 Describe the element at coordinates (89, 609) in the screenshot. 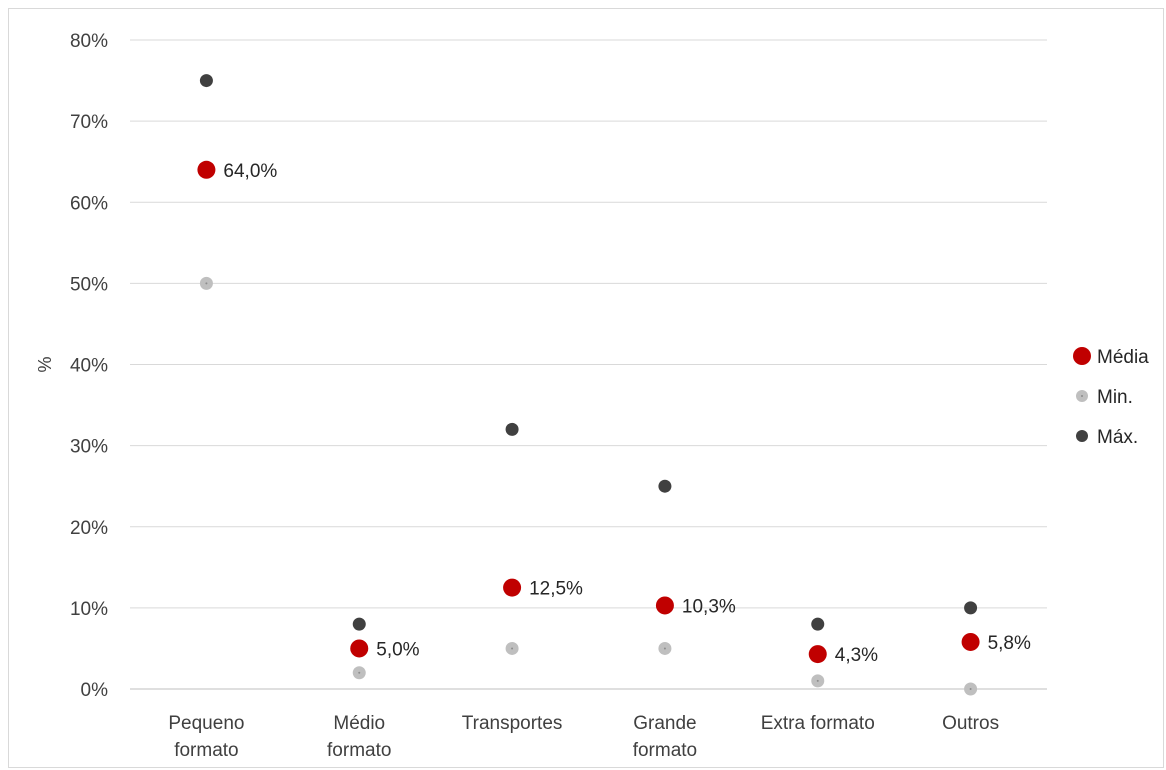

I see `y-tick-label: 10%` at that location.